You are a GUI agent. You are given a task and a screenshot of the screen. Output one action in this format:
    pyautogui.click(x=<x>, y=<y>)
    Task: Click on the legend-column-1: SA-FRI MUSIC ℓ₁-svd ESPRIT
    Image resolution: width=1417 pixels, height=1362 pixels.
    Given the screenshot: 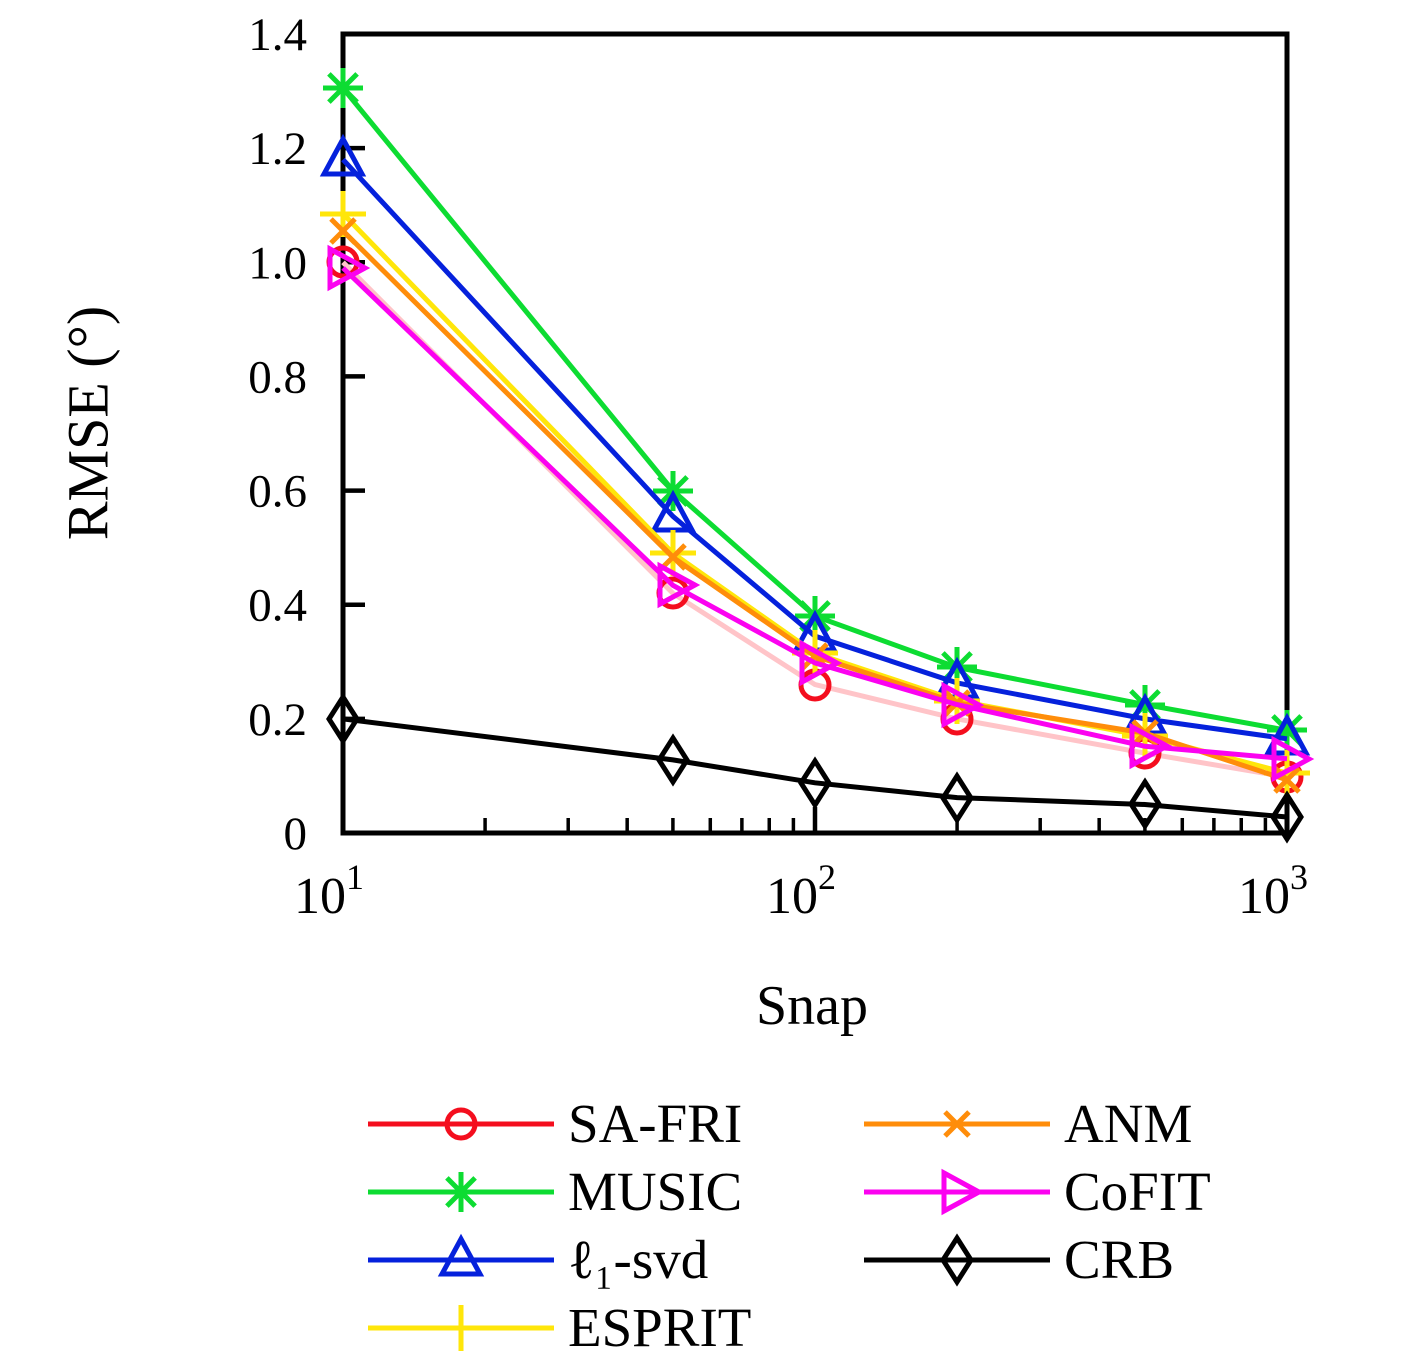 What is the action you would take?
    pyautogui.click(x=558, y=1226)
    